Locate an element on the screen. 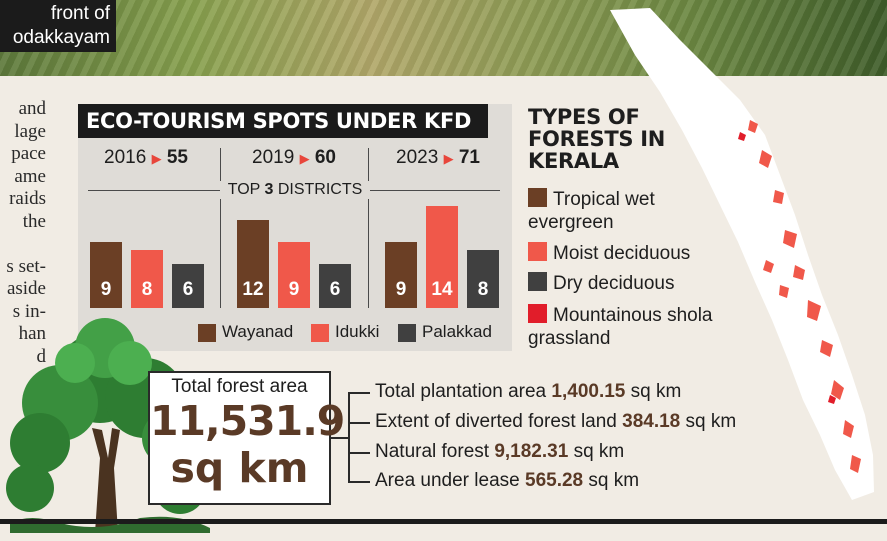 The width and height of the screenshot is (887, 541). bar-value-label: 8 is located at coordinates (483, 289).